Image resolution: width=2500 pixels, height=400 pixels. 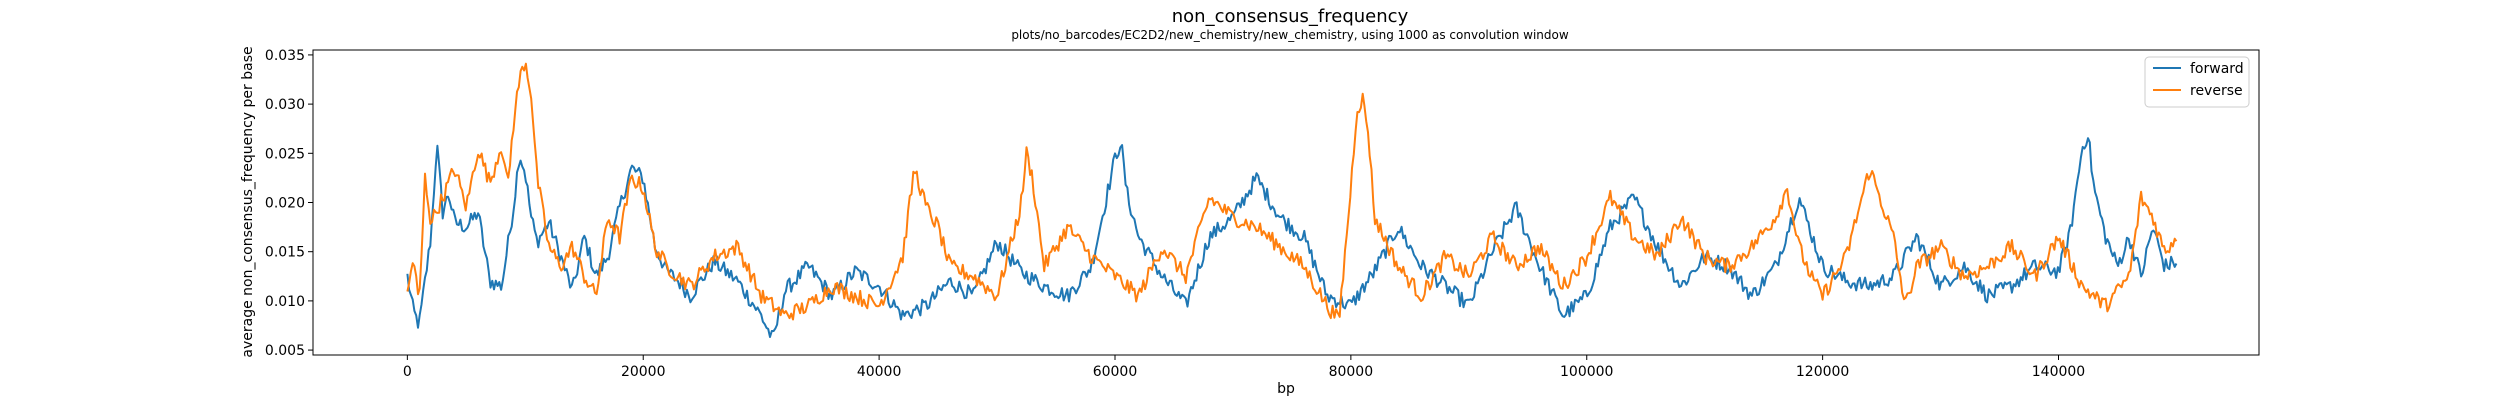 What do you see at coordinates (643, 372) in the screenshot?
I see `x-tick-label: 20000` at bounding box center [643, 372].